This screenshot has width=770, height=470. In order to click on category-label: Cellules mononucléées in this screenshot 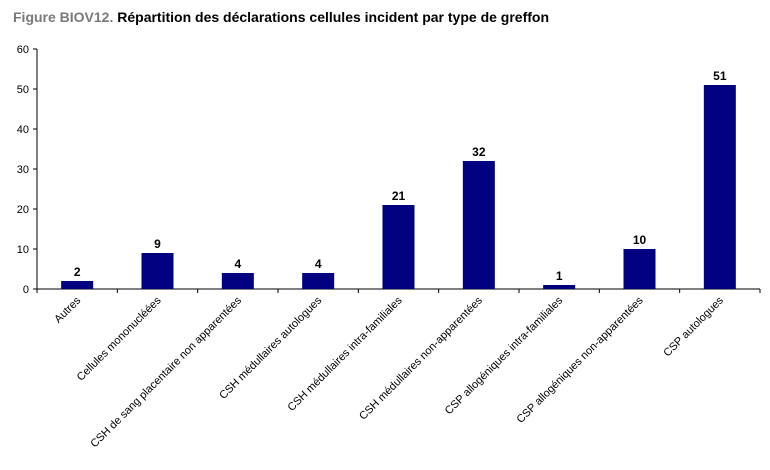, I will do `click(119, 338)`.